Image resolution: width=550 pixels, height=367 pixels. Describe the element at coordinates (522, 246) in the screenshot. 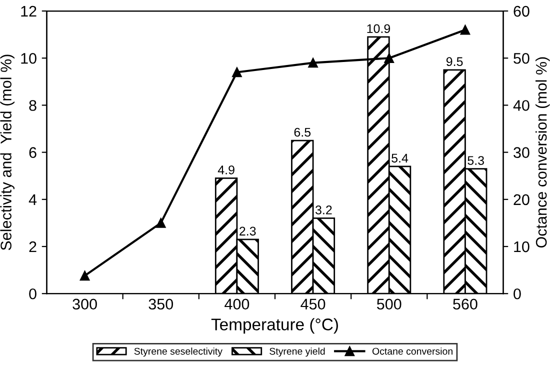

I see `y2-tick-label: 10` at that location.